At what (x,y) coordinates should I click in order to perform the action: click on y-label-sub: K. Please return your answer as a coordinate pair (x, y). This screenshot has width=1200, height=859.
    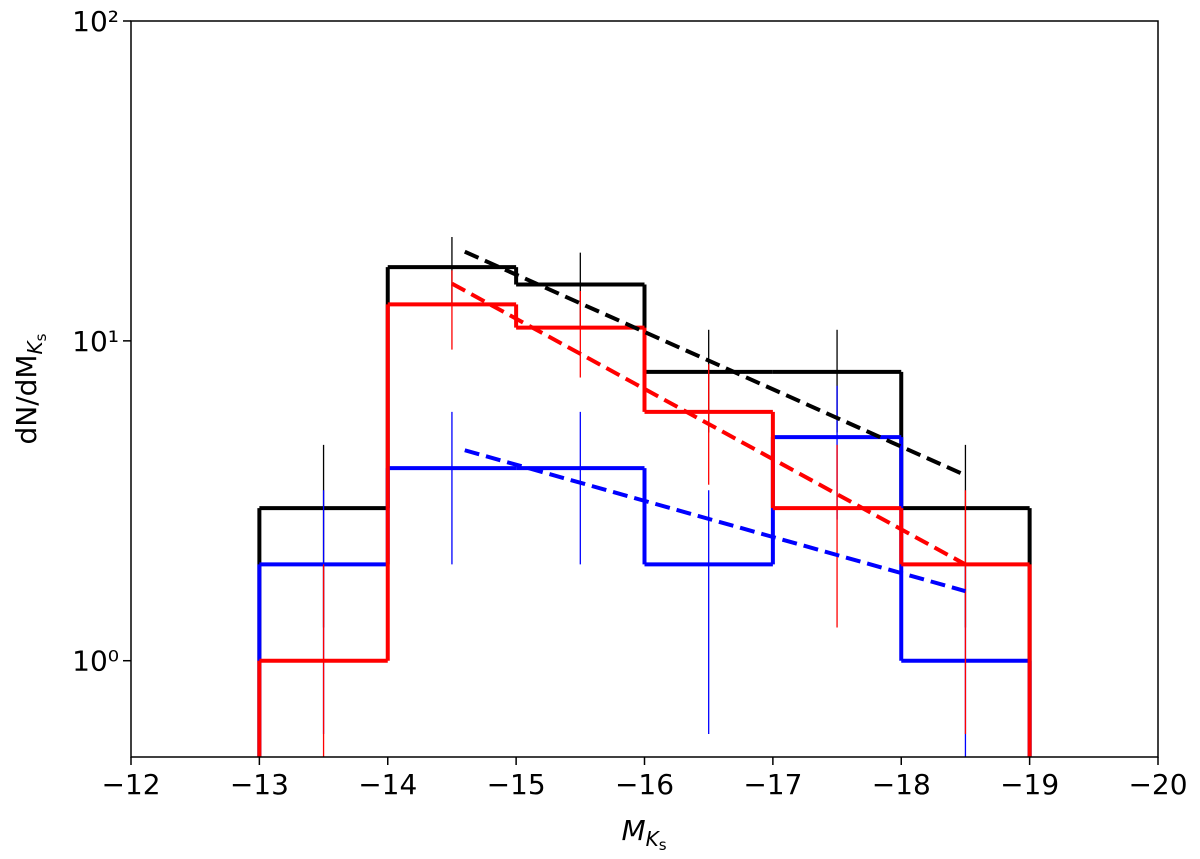
    Looking at the image, I should click on (35, 346).